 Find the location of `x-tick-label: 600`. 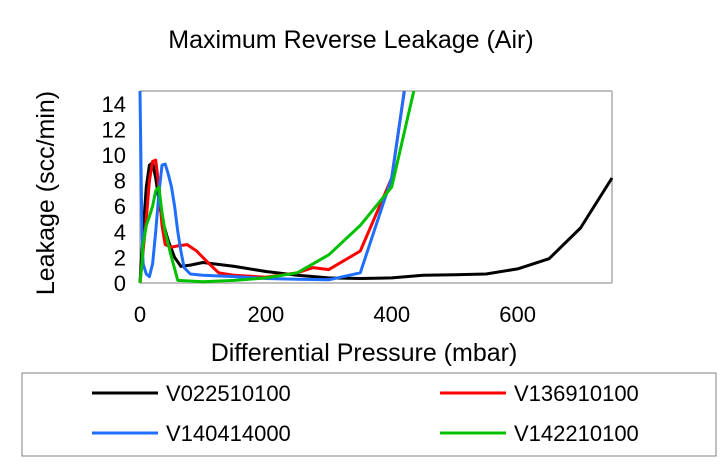

x-tick-label: 600 is located at coordinates (517, 314).